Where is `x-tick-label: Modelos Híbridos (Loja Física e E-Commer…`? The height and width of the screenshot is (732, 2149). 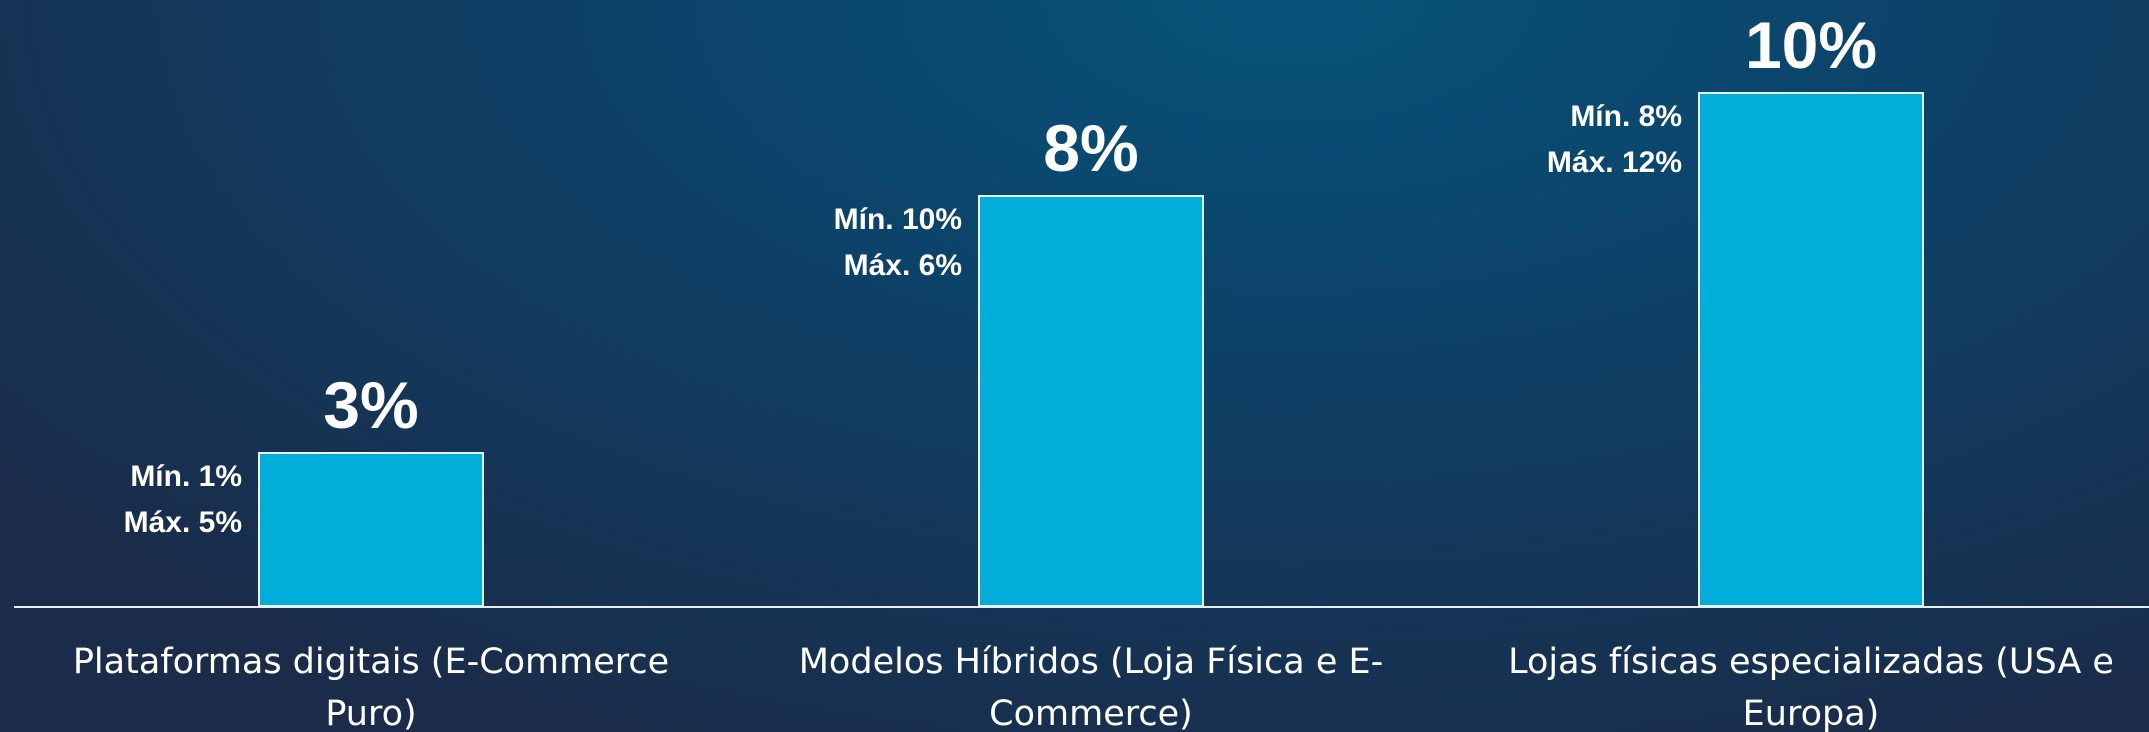
x-tick-label: Modelos Híbridos (Loja Física e E-Commer… is located at coordinates (1091, 687).